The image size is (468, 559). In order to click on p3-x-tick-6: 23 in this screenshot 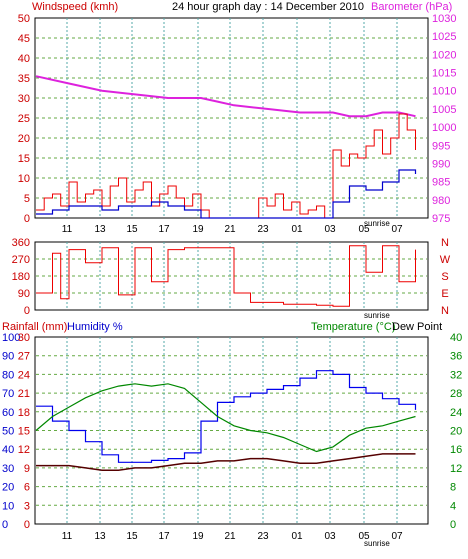, I will do `click(263, 536)`.